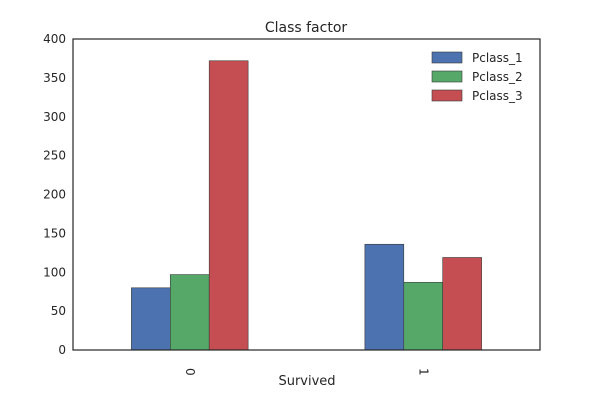  What do you see at coordinates (54, 78) in the screenshot?
I see `y-tick-label: 350` at bounding box center [54, 78].